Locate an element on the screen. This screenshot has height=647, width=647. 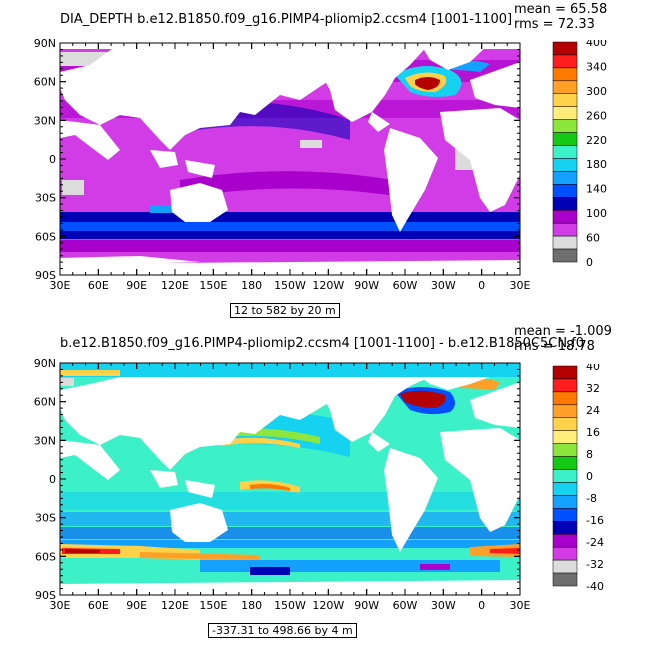
lon-tick-label: 30W is located at coordinates (443, 285).